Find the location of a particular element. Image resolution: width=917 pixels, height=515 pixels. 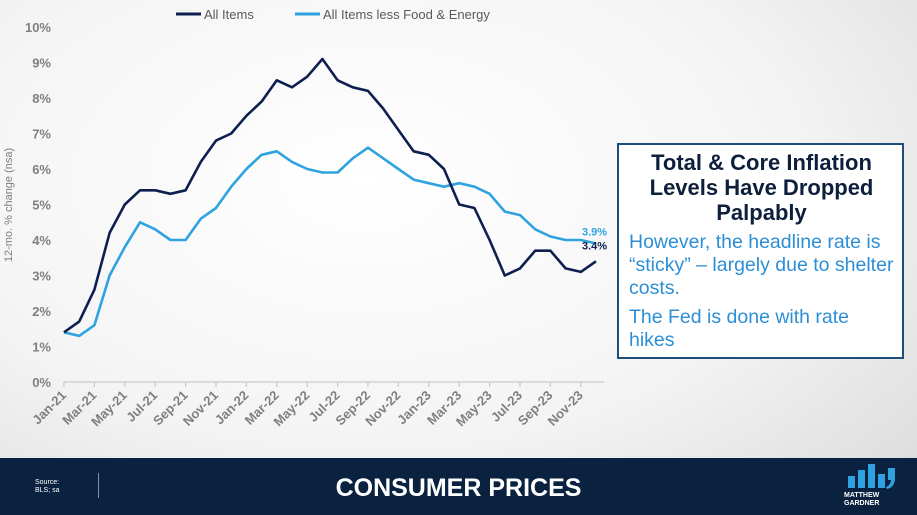

matthew-gardner-logo: MATTHEW GARDNER is located at coordinates (872, 488).